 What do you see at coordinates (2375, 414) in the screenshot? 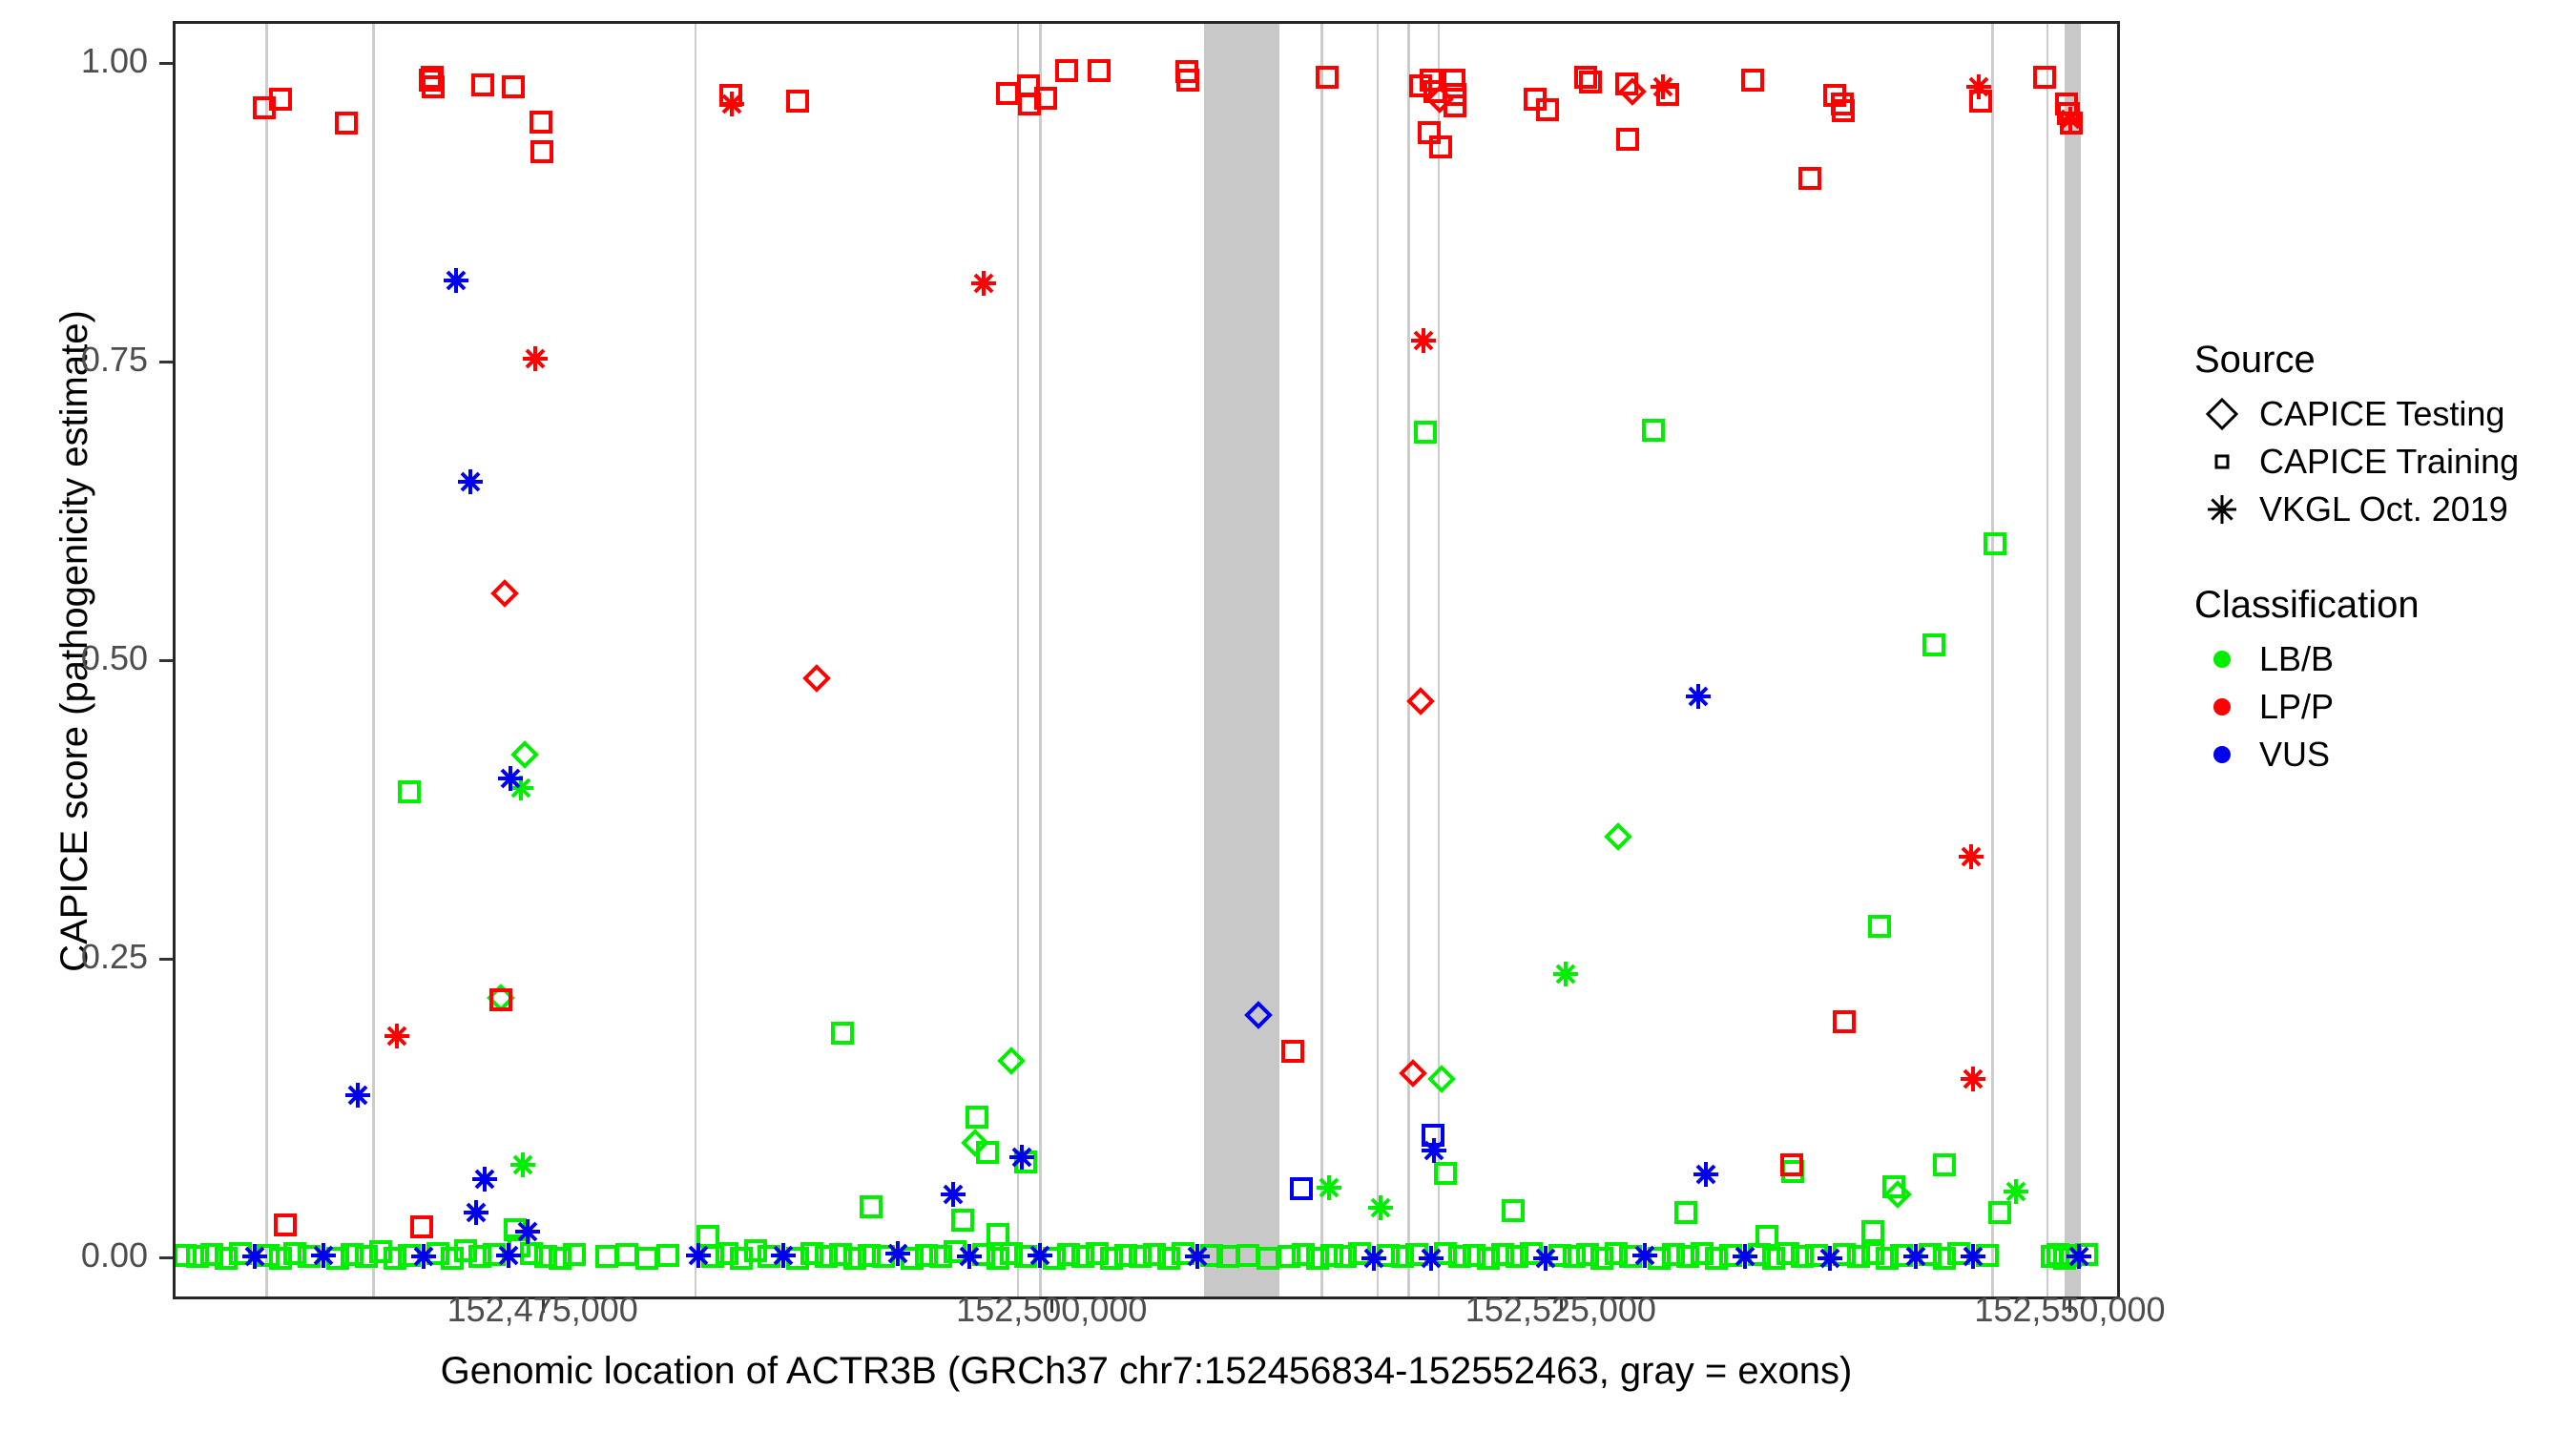
I see `legend-item: CAPICE Testing` at bounding box center [2375, 414].